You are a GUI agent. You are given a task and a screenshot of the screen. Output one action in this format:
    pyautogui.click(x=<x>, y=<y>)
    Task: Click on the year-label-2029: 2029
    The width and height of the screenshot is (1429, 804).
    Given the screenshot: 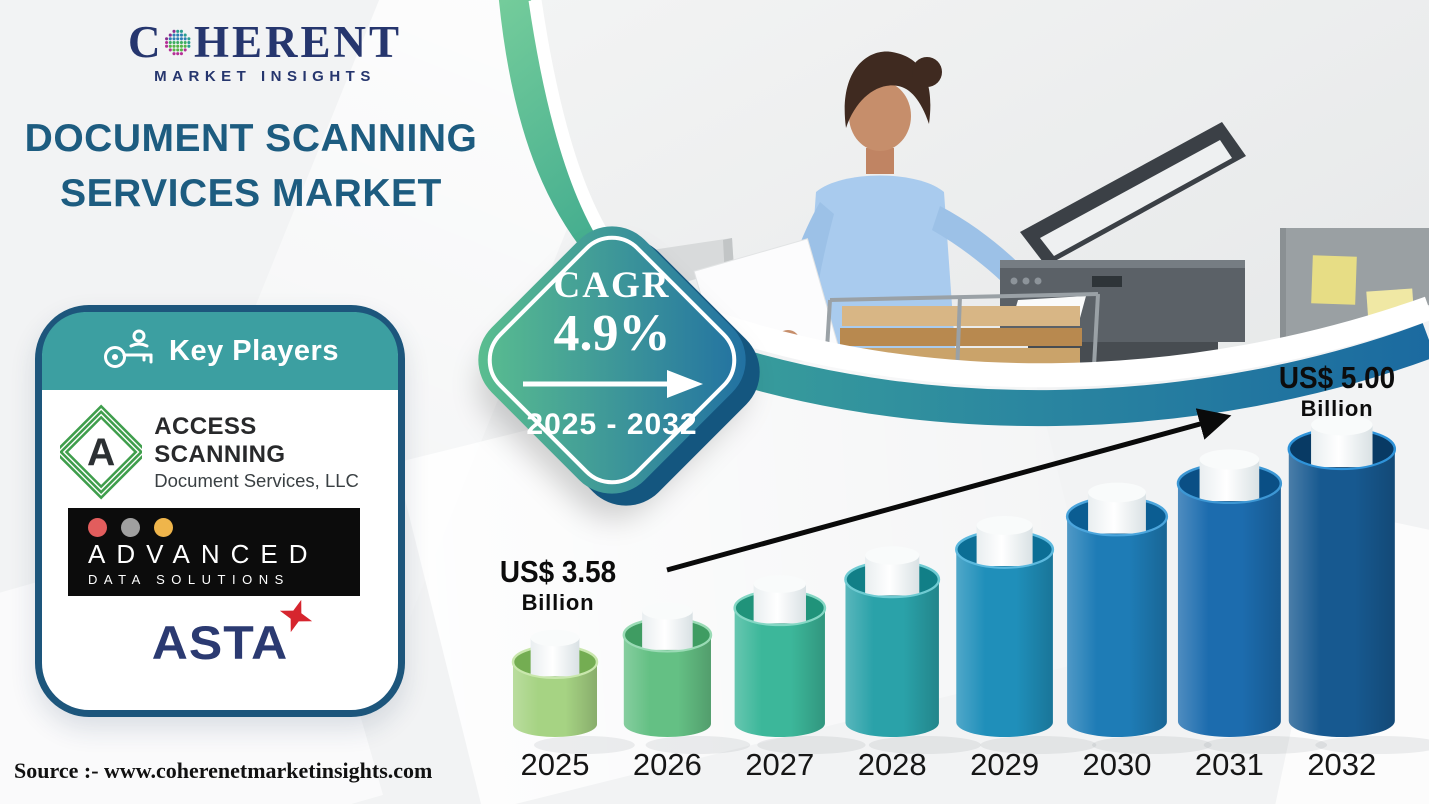 What is the action you would take?
    pyautogui.click(x=1004, y=764)
    